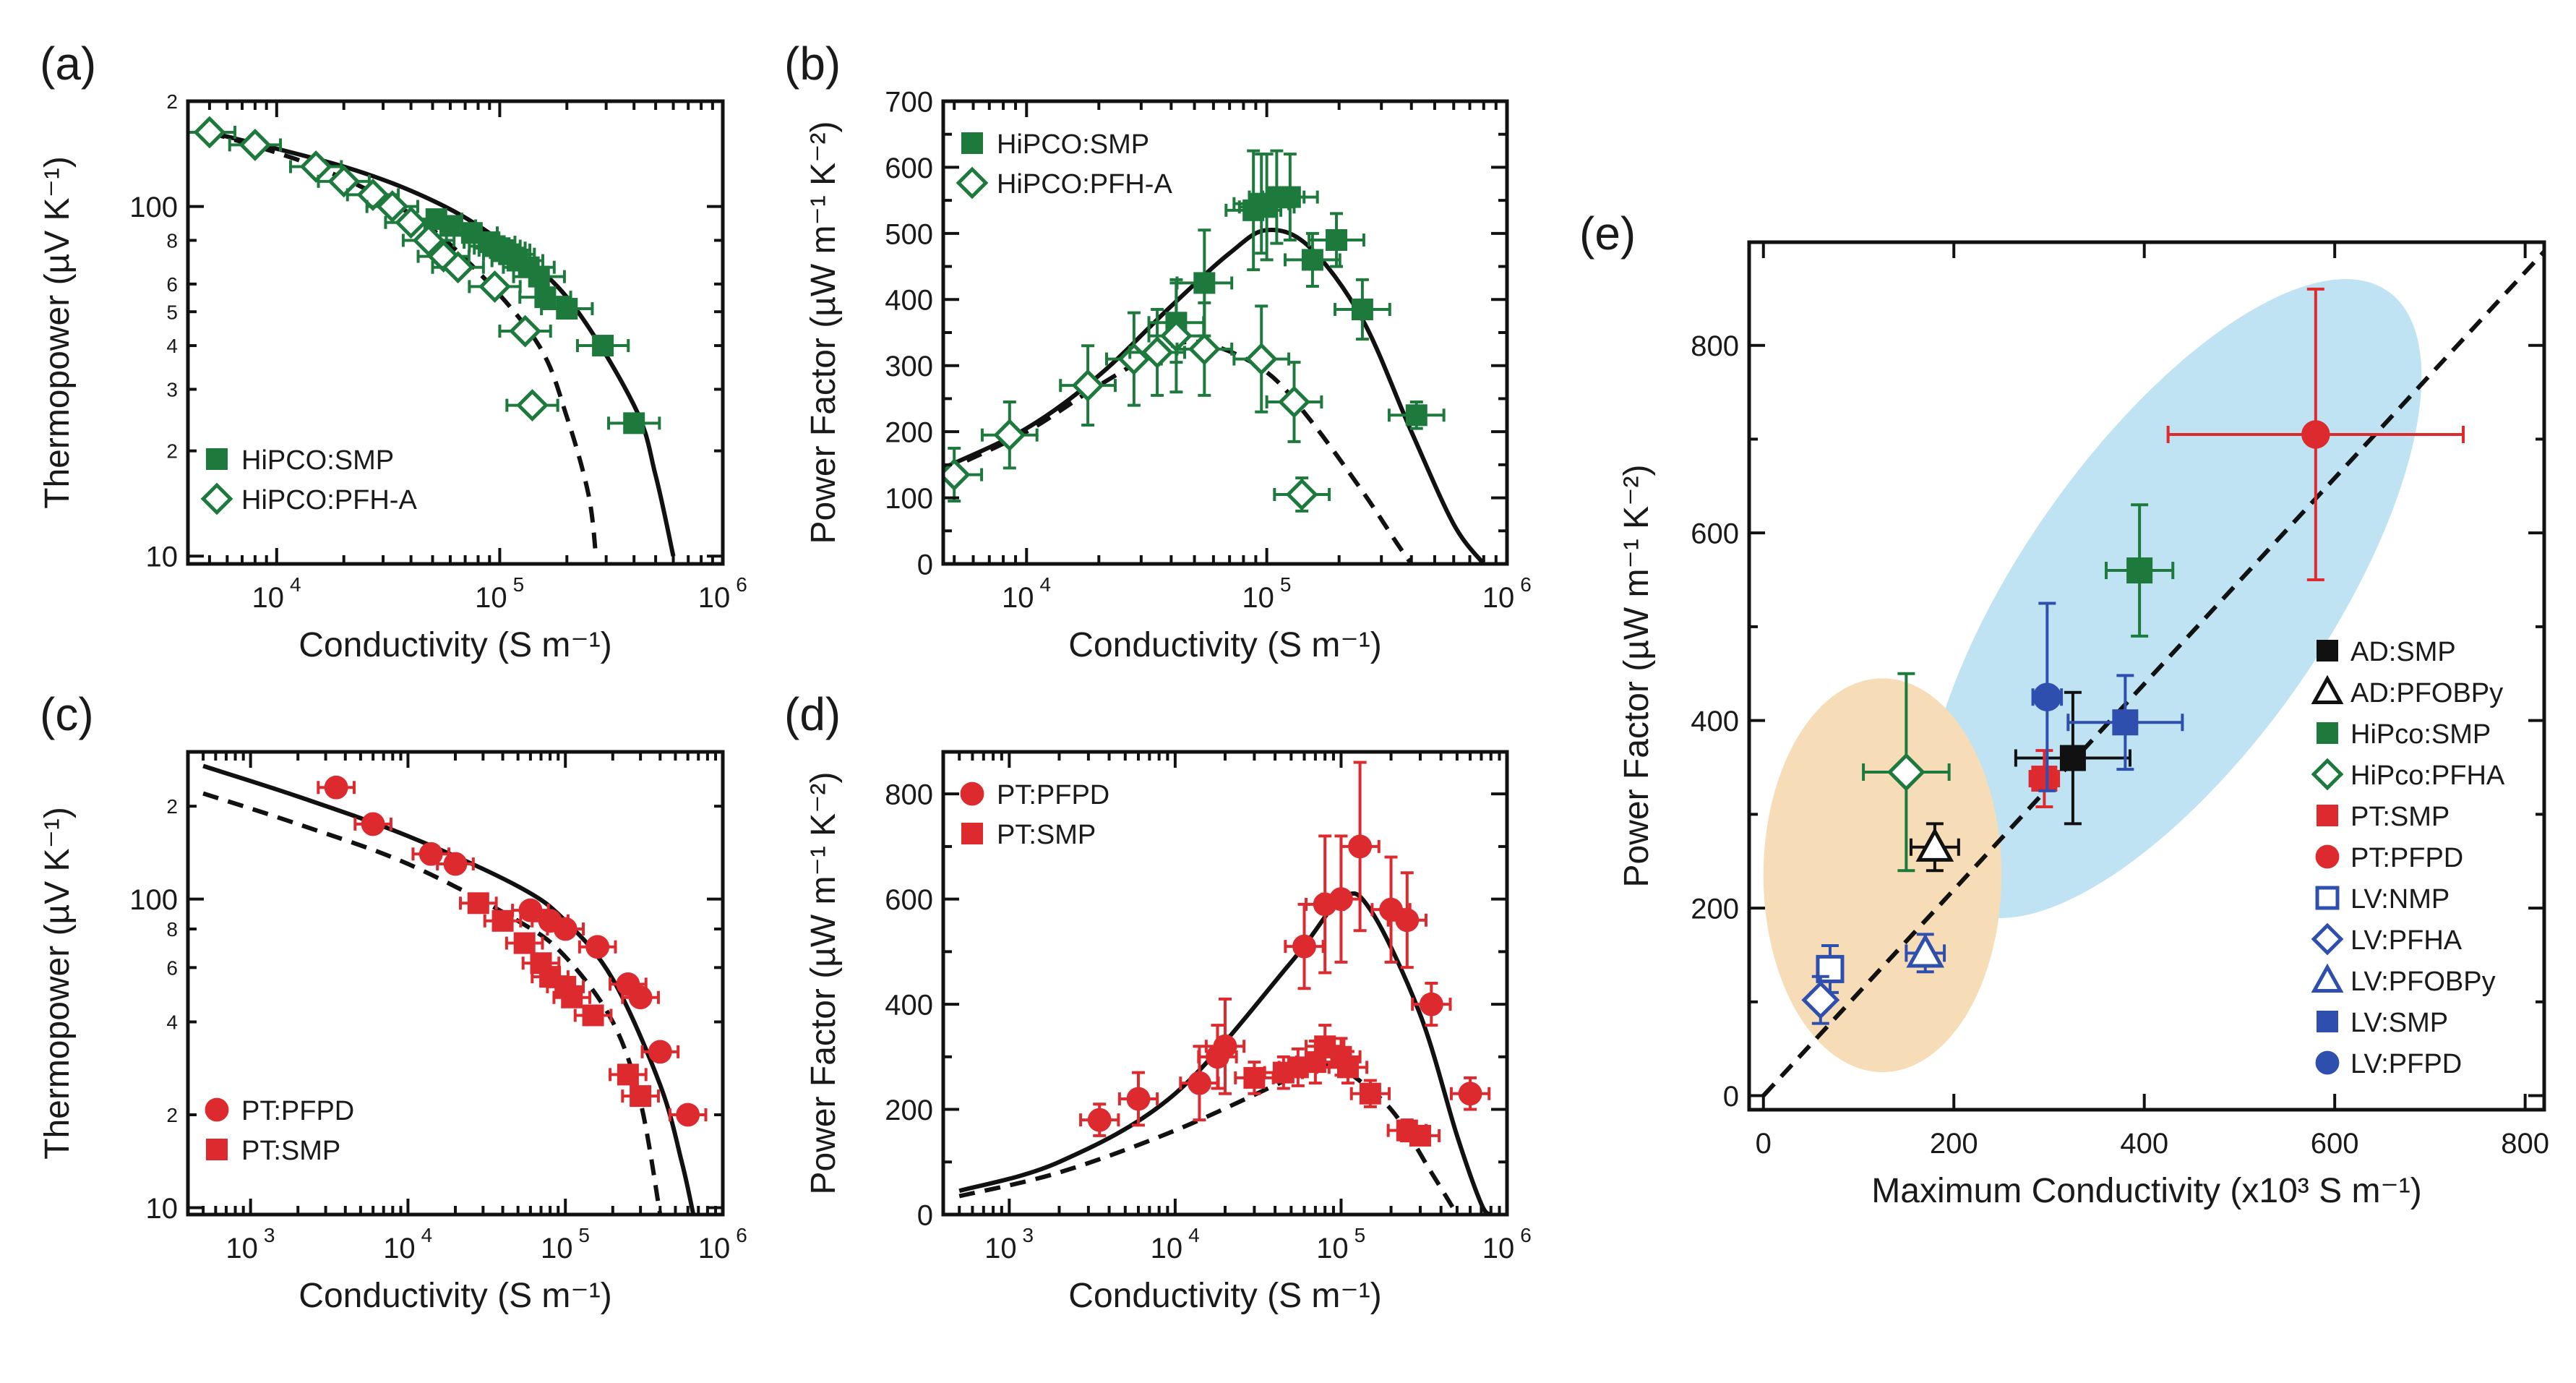 The width and height of the screenshot is (2576, 1383). Describe the element at coordinates (909, 1110) in the screenshot. I see `y-tick-label: 200` at that location.